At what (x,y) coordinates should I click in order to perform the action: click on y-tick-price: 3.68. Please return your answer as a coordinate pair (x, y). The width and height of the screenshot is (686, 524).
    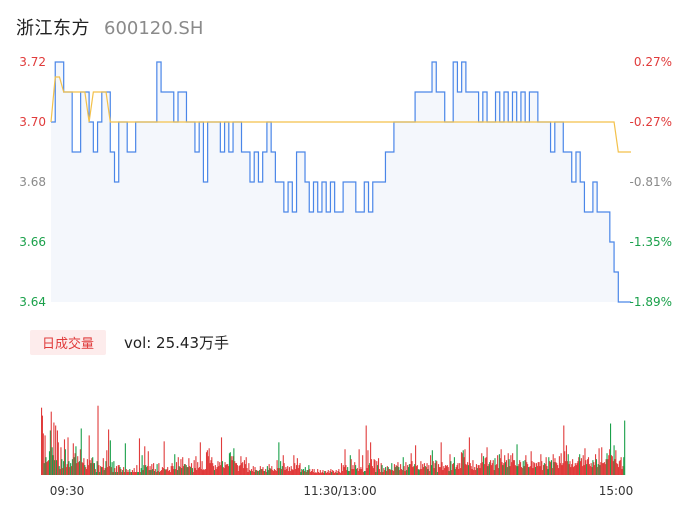
    Looking at the image, I should click on (32, 182).